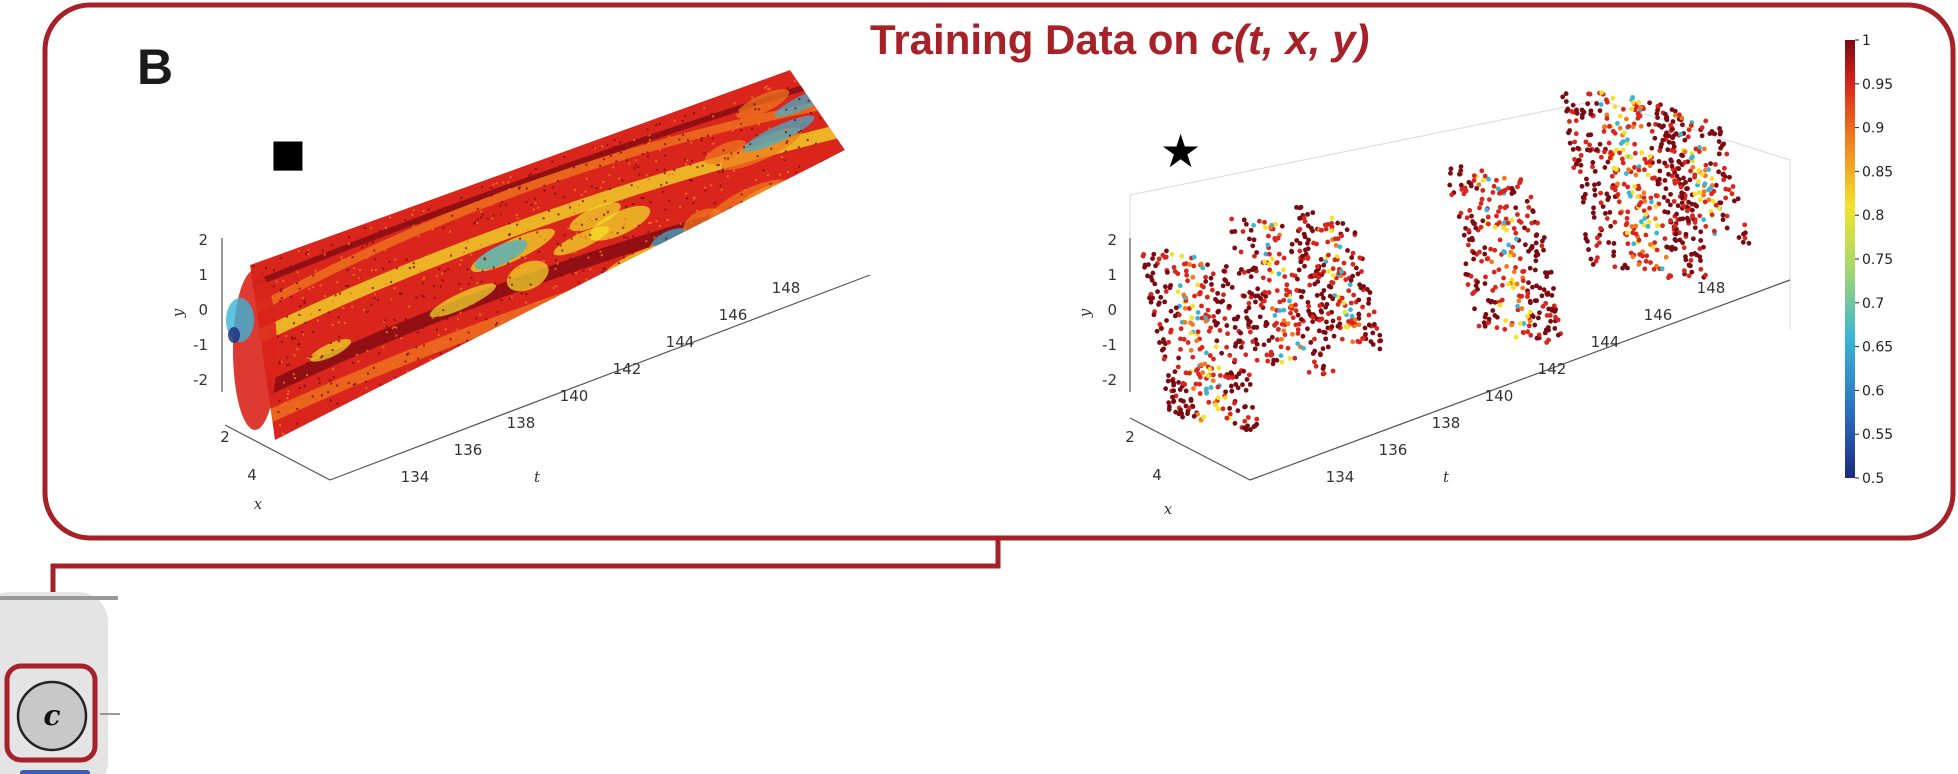  What do you see at coordinates (1605, 342) in the screenshot?
I see `right-t-tick: 144` at bounding box center [1605, 342].